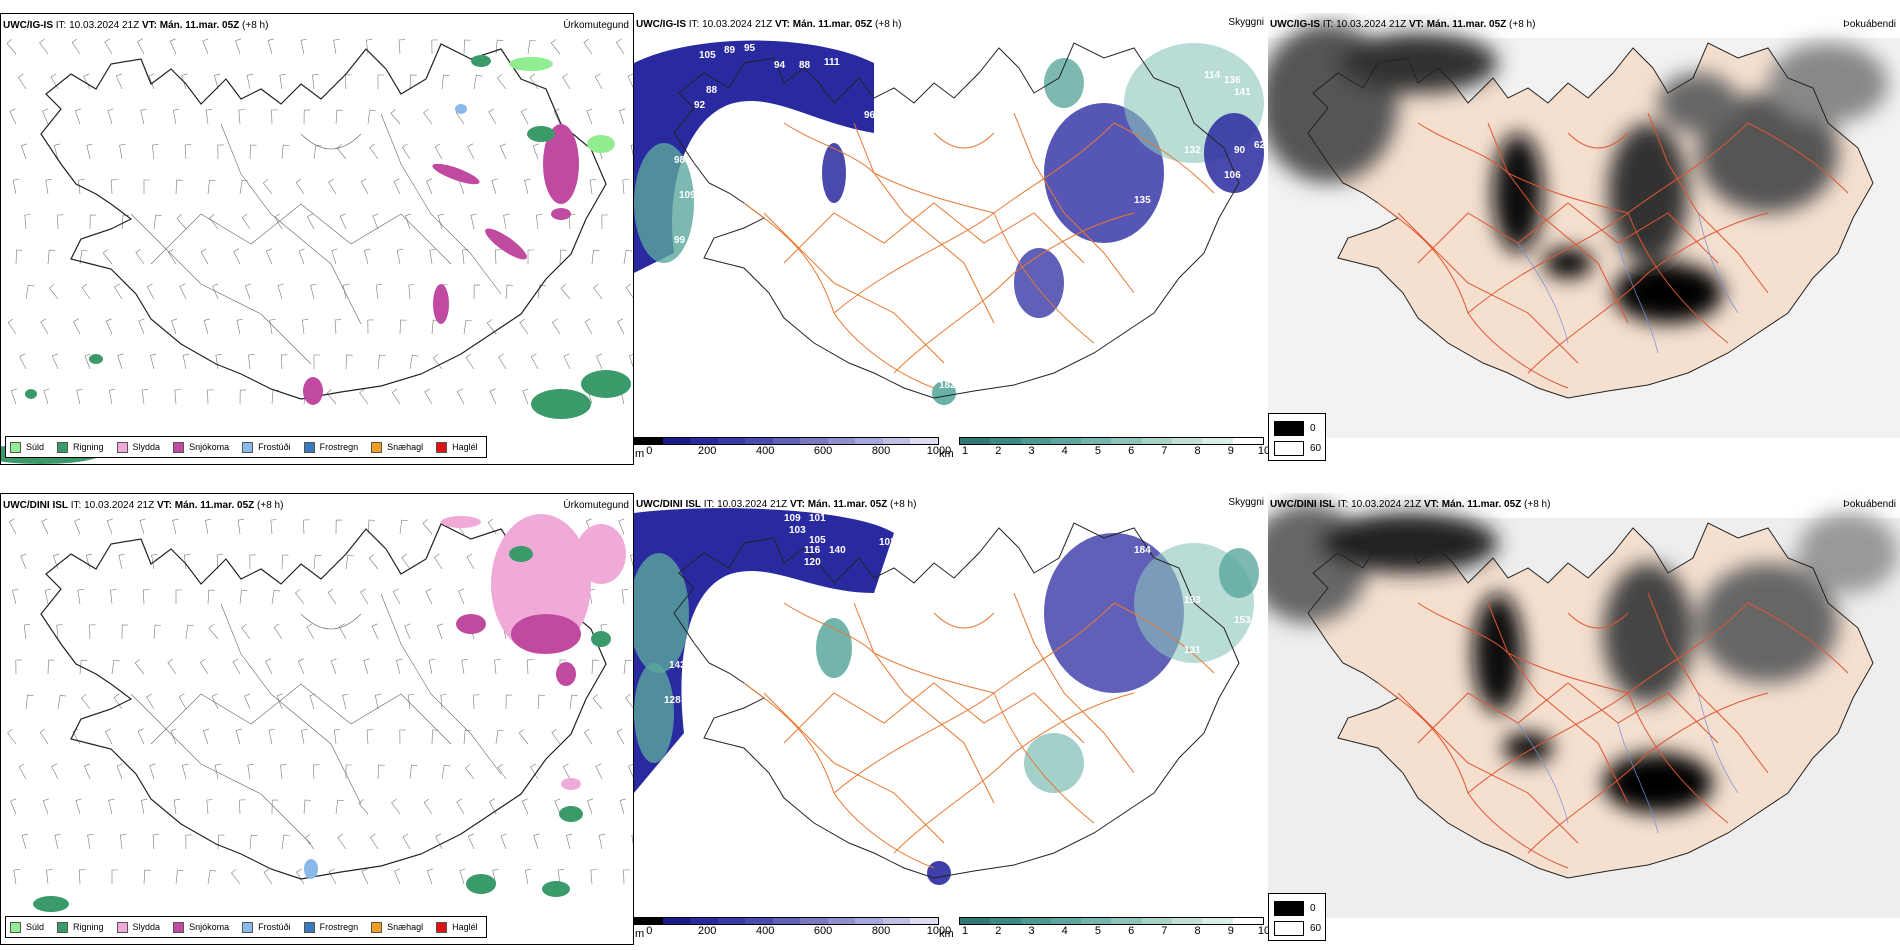  What do you see at coordinates (812, 562) in the screenshot?
I see `visibility-label: 120` at bounding box center [812, 562].